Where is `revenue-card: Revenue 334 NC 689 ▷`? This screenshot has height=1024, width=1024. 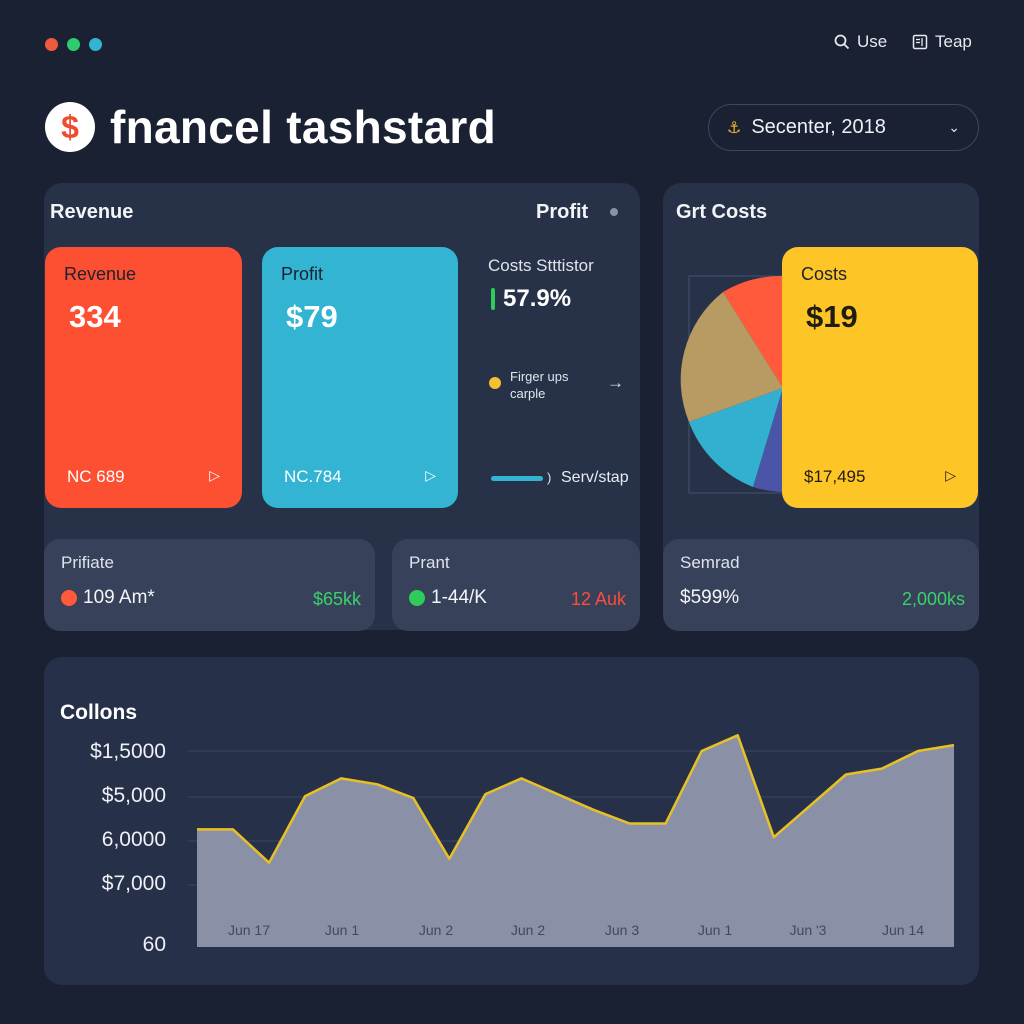 revenue-card: Revenue 334 NC 689 ▷ is located at coordinates (143, 377).